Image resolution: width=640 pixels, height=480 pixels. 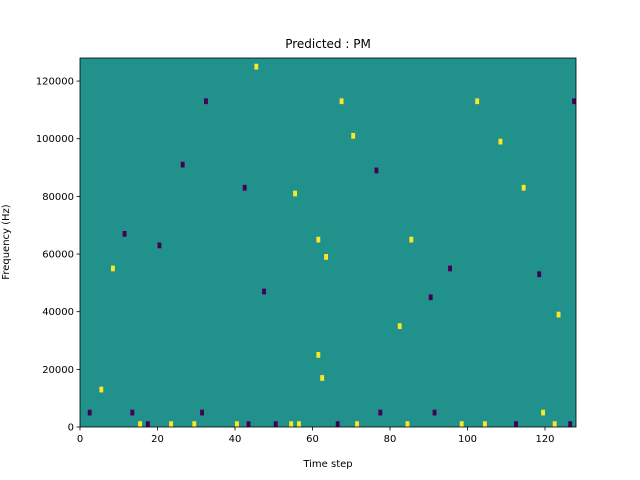 I want to click on x-tick-label: 100, so click(x=467, y=439).